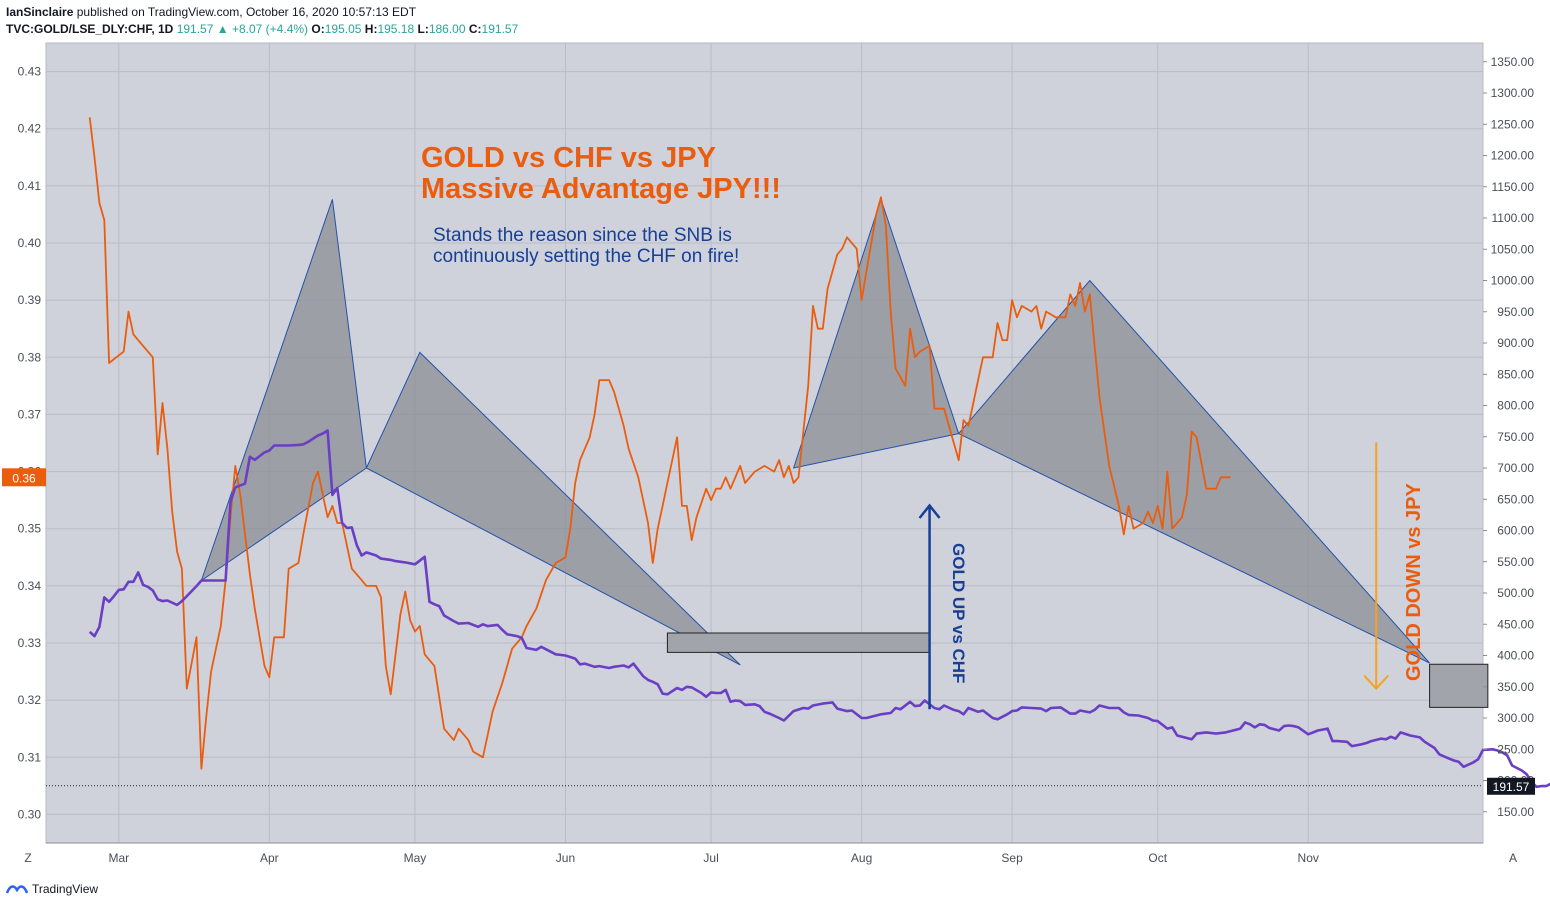  I want to click on down-arrow-head, so click(1376, 682).